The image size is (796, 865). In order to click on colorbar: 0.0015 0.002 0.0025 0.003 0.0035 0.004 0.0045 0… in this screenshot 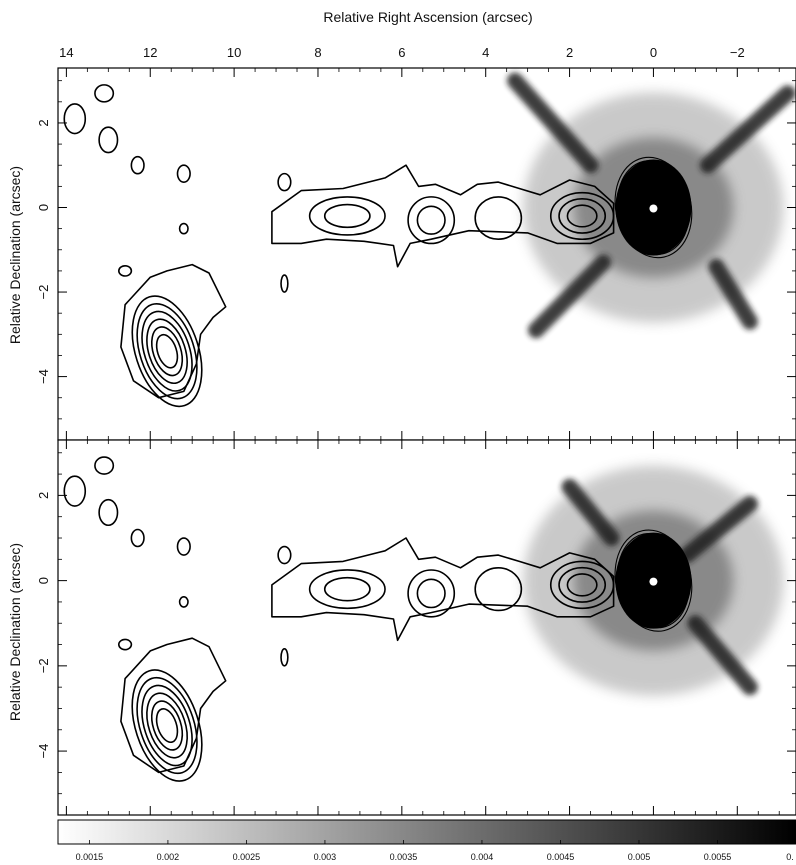, I will do `click(426, 840)`.